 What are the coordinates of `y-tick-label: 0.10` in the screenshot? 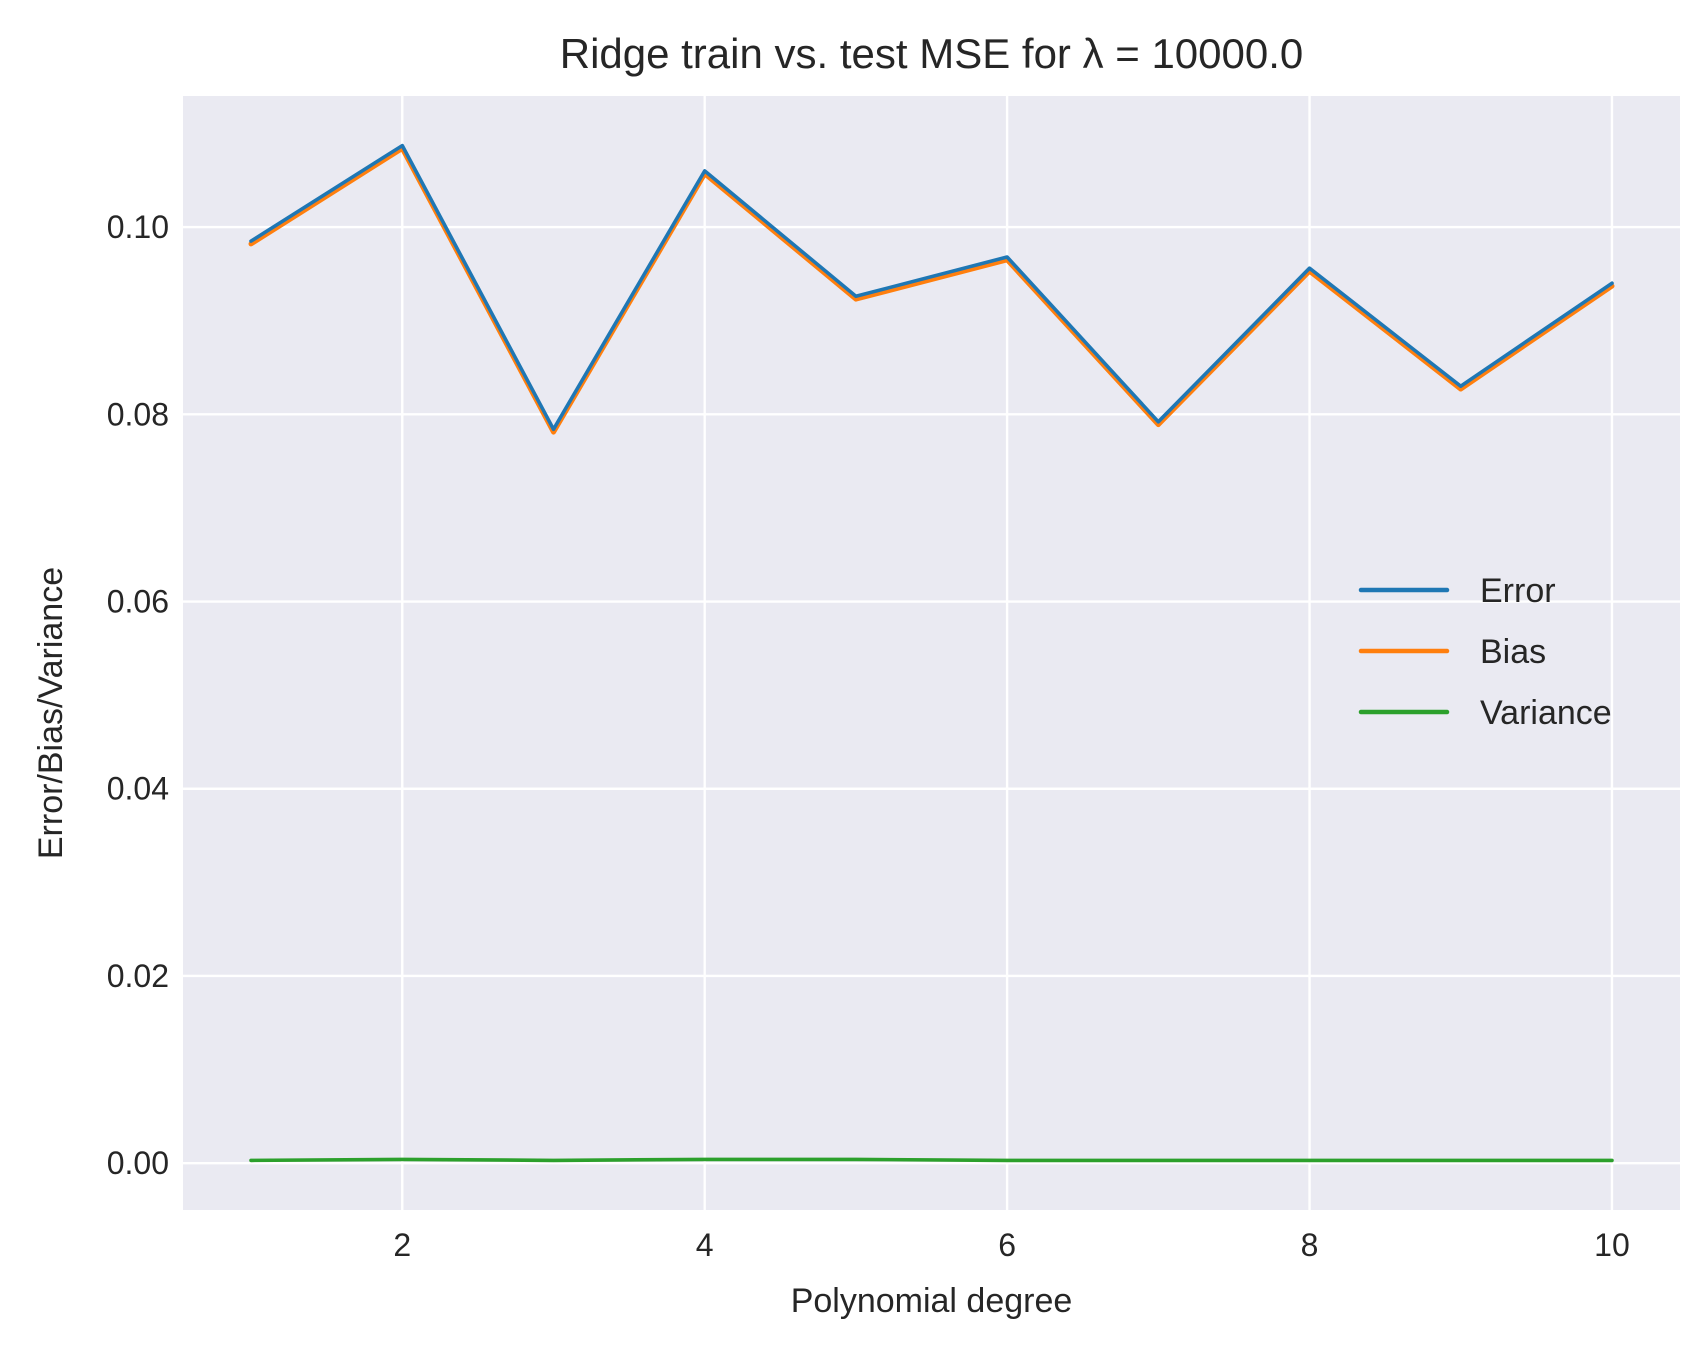 It's located at (138, 227).